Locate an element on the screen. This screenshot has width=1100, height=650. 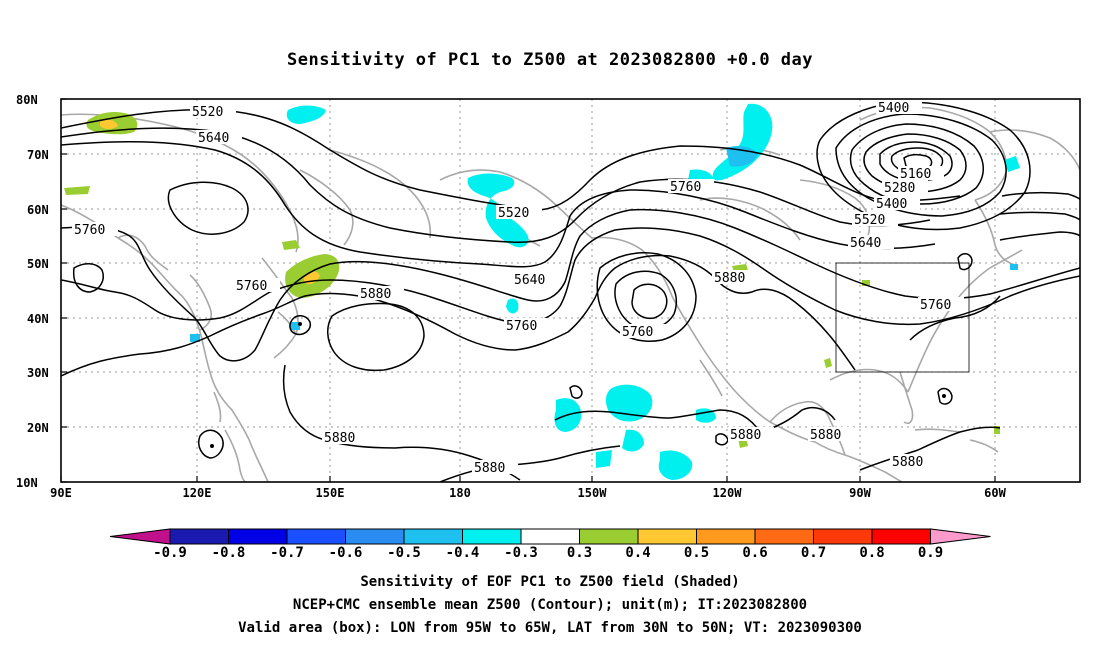
colorbar-tick-label: -0.4 is located at coordinates (463, 553).